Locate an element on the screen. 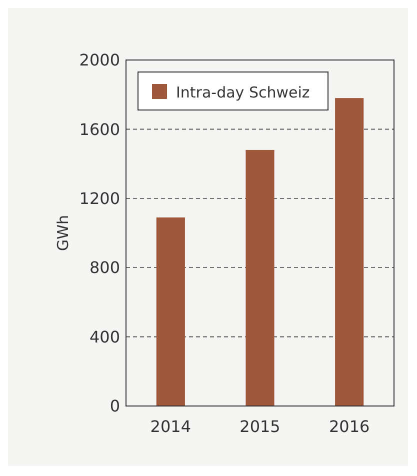 This screenshot has width=417, height=476. y-tick-label: 0 is located at coordinates (115, 406).